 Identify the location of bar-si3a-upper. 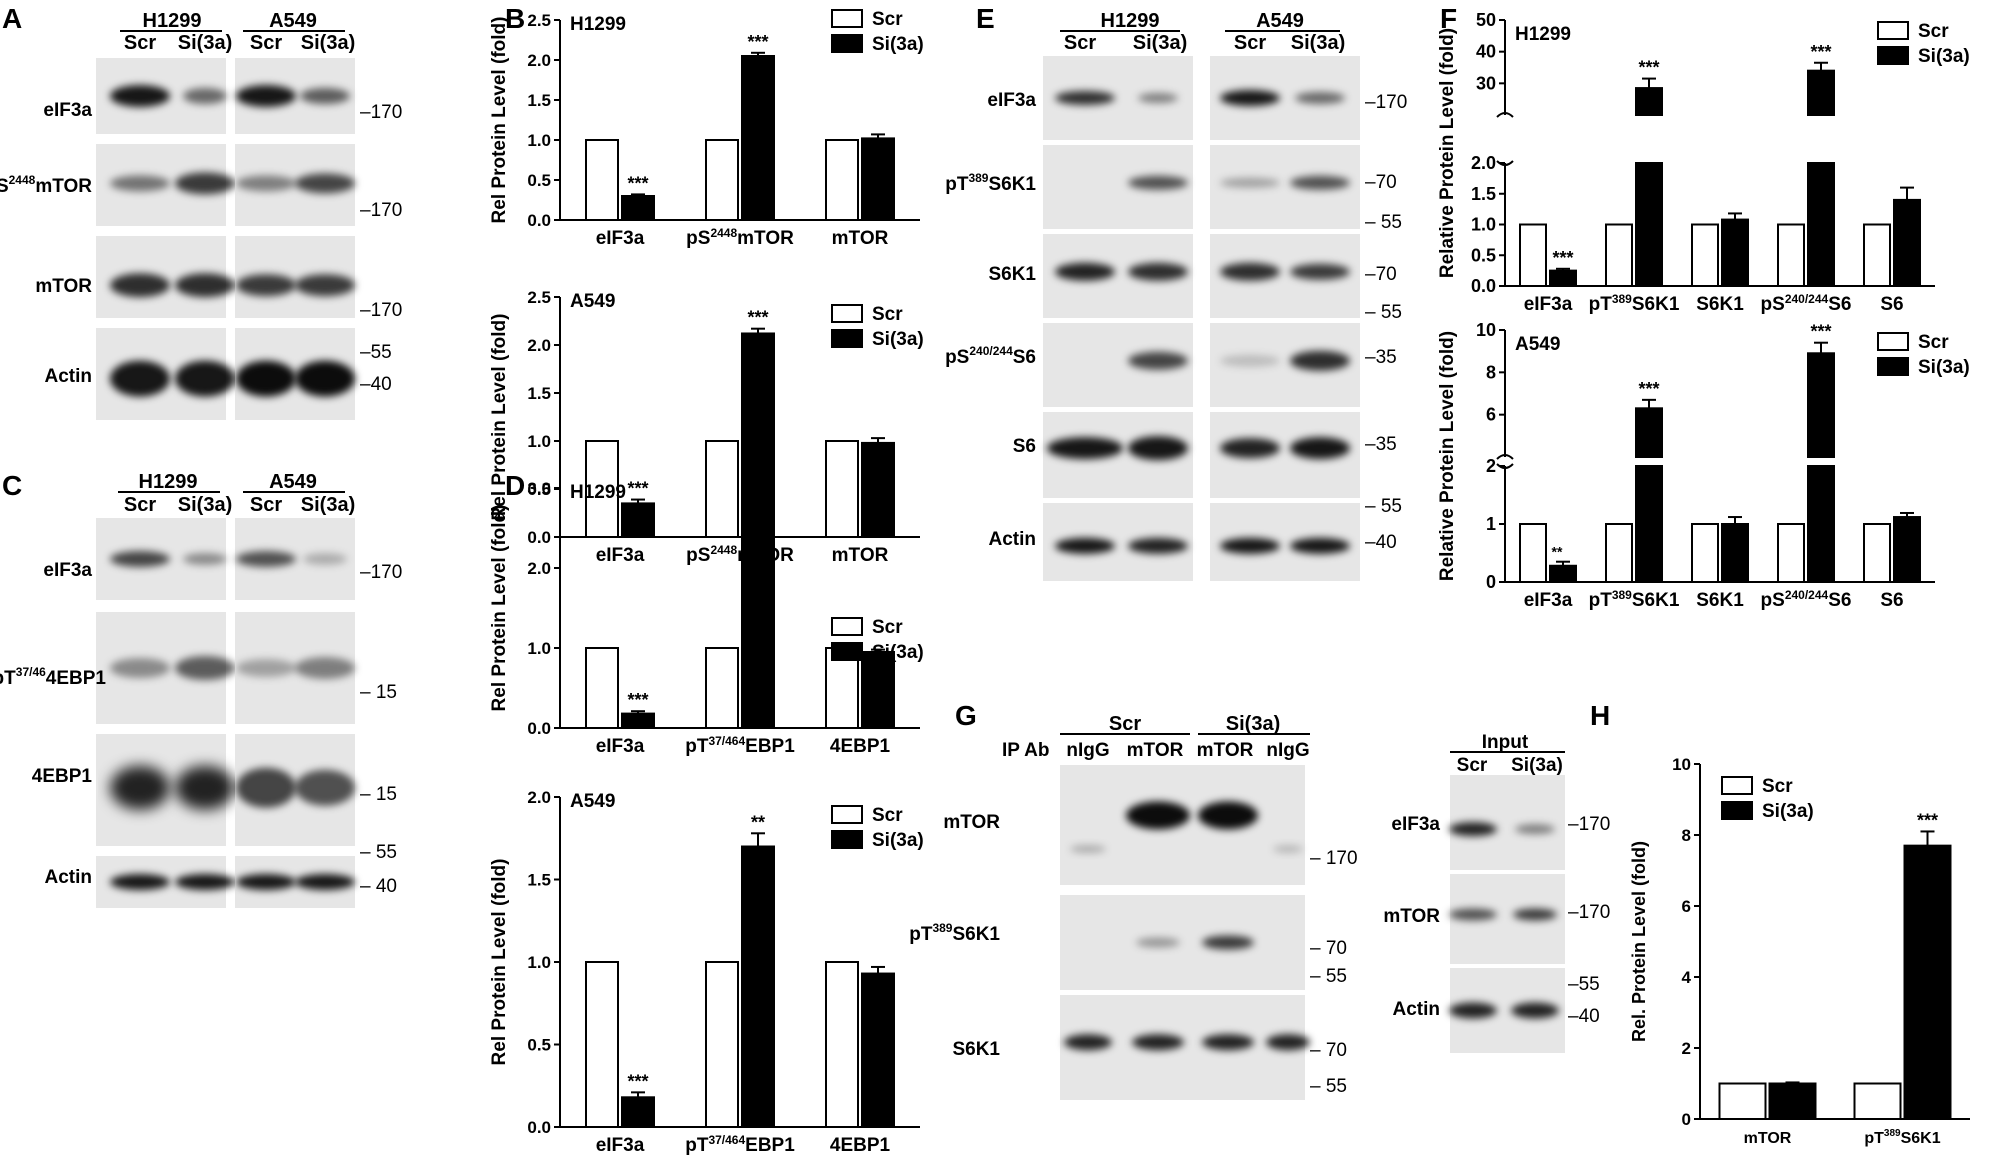
(1649, 102).